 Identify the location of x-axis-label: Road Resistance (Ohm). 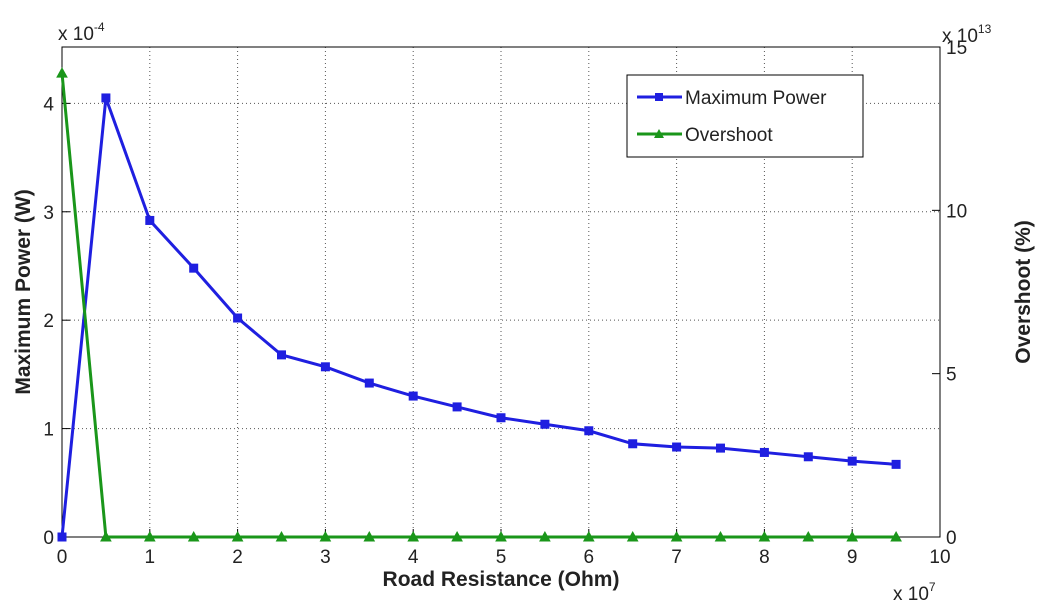
(501, 579).